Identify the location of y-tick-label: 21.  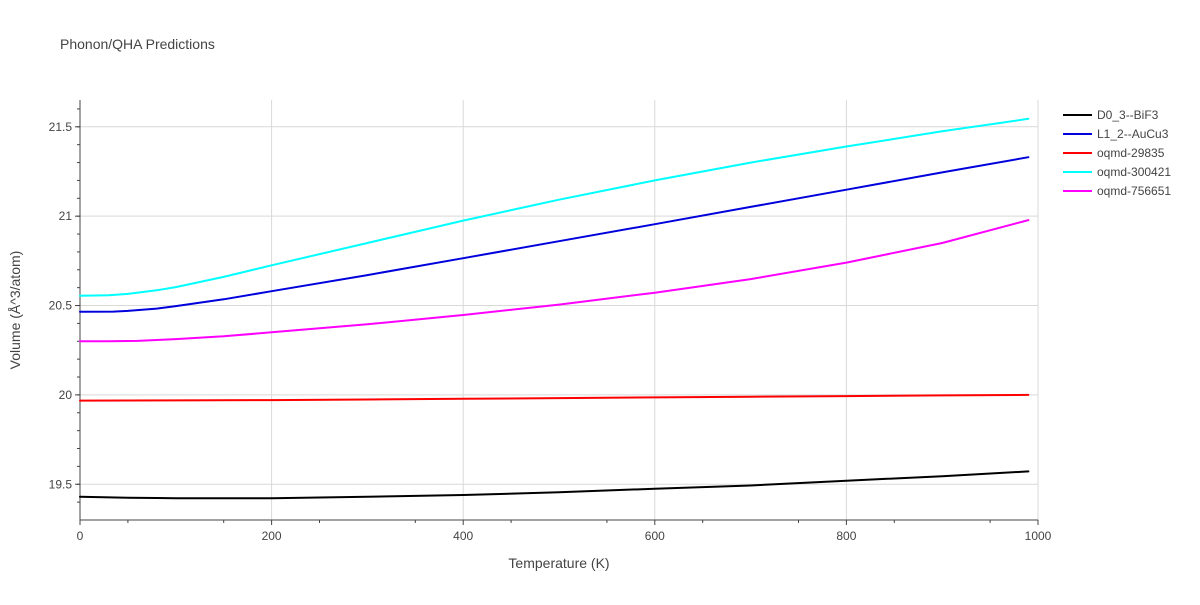
(66, 216).